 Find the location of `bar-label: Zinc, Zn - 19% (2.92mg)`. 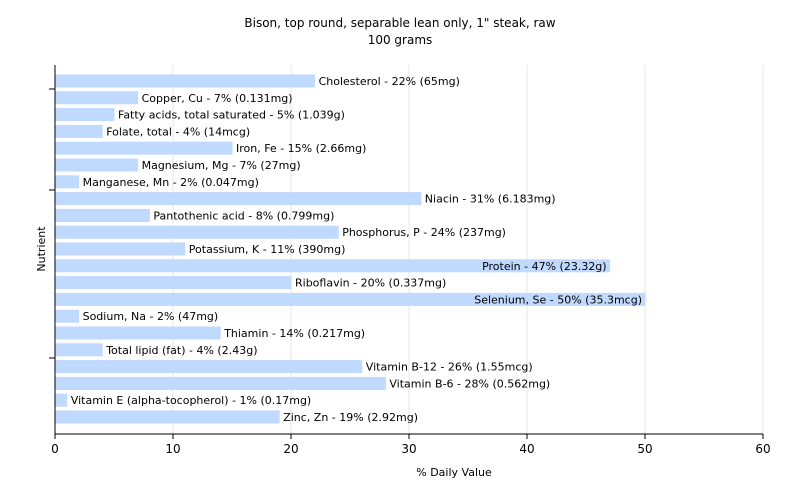

bar-label: Zinc, Zn - 19% (2.92mg) is located at coordinates (350, 417).